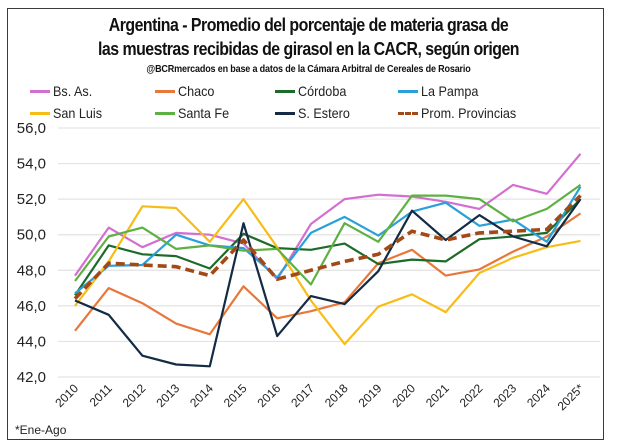 The image size is (617, 447). I want to click on x-tick-label: 2014, so click(201, 395).